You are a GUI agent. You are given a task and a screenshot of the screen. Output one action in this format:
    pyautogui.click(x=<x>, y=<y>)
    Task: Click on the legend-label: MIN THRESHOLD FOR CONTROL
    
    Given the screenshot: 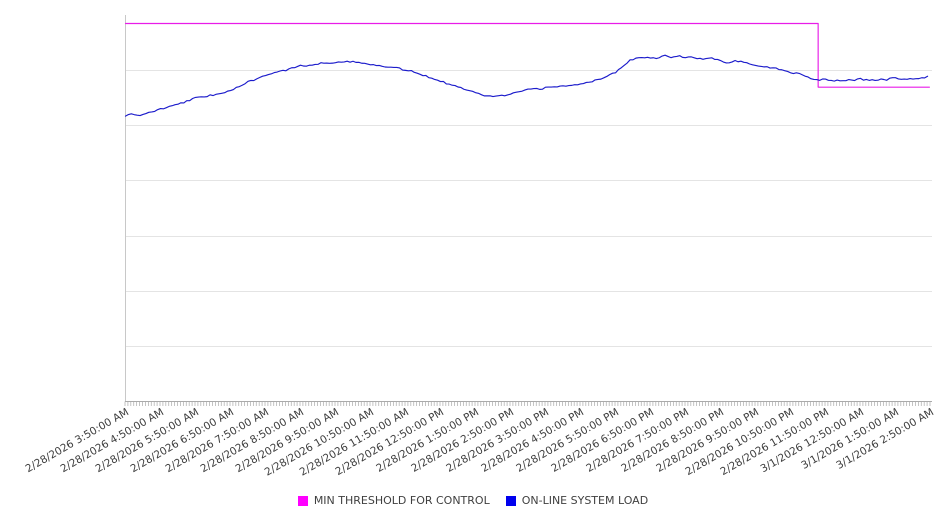 What is the action you would take?
    pyautogui.click(x=401, y=500)
    